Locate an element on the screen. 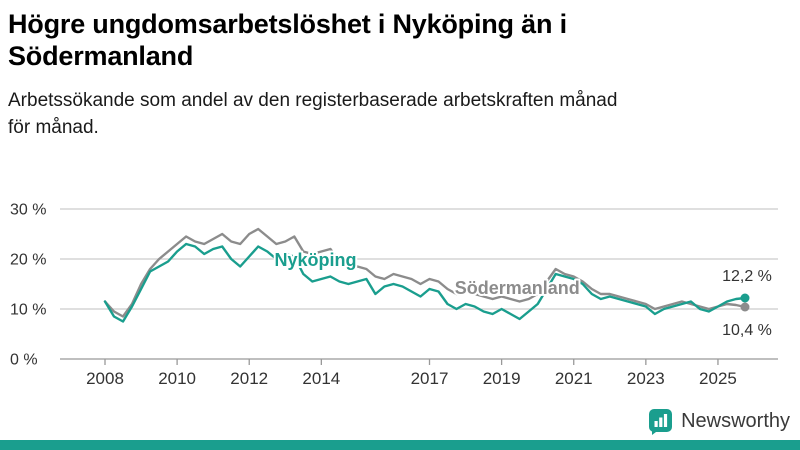 Image resolution: width=800 pixels, height=450 pixels. x-tick-label: 2008 is located at coordinates (105, 378).